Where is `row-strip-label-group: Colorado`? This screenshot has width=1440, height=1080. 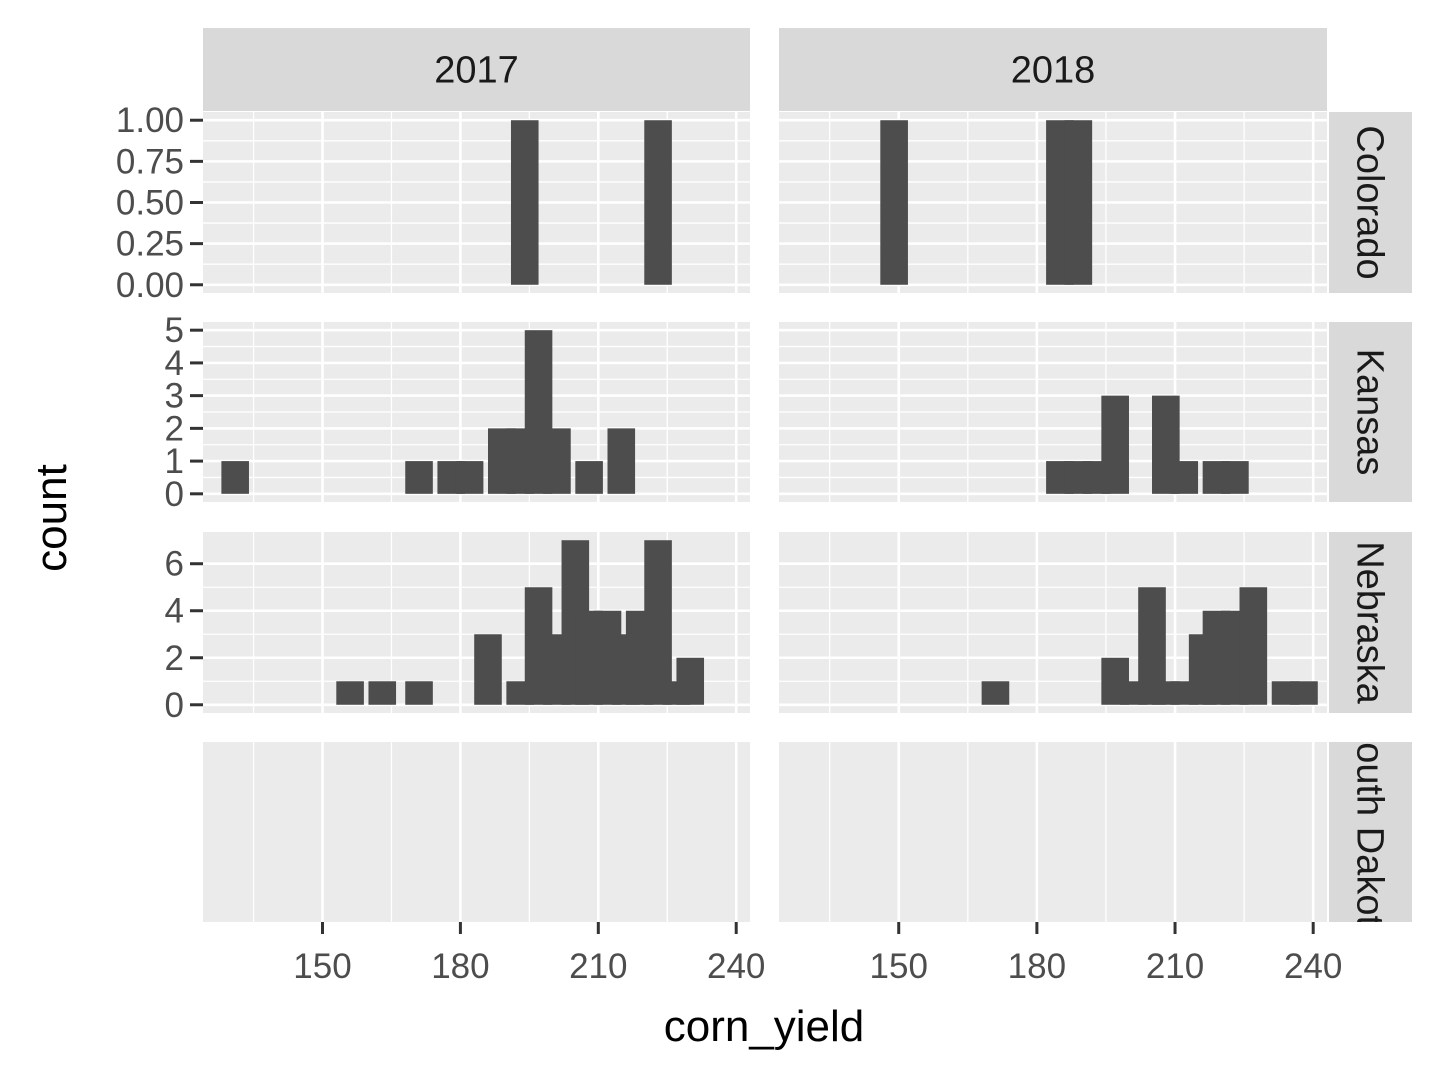
row-strip-label-group: Colorado is located at coordinates (1370, 202).